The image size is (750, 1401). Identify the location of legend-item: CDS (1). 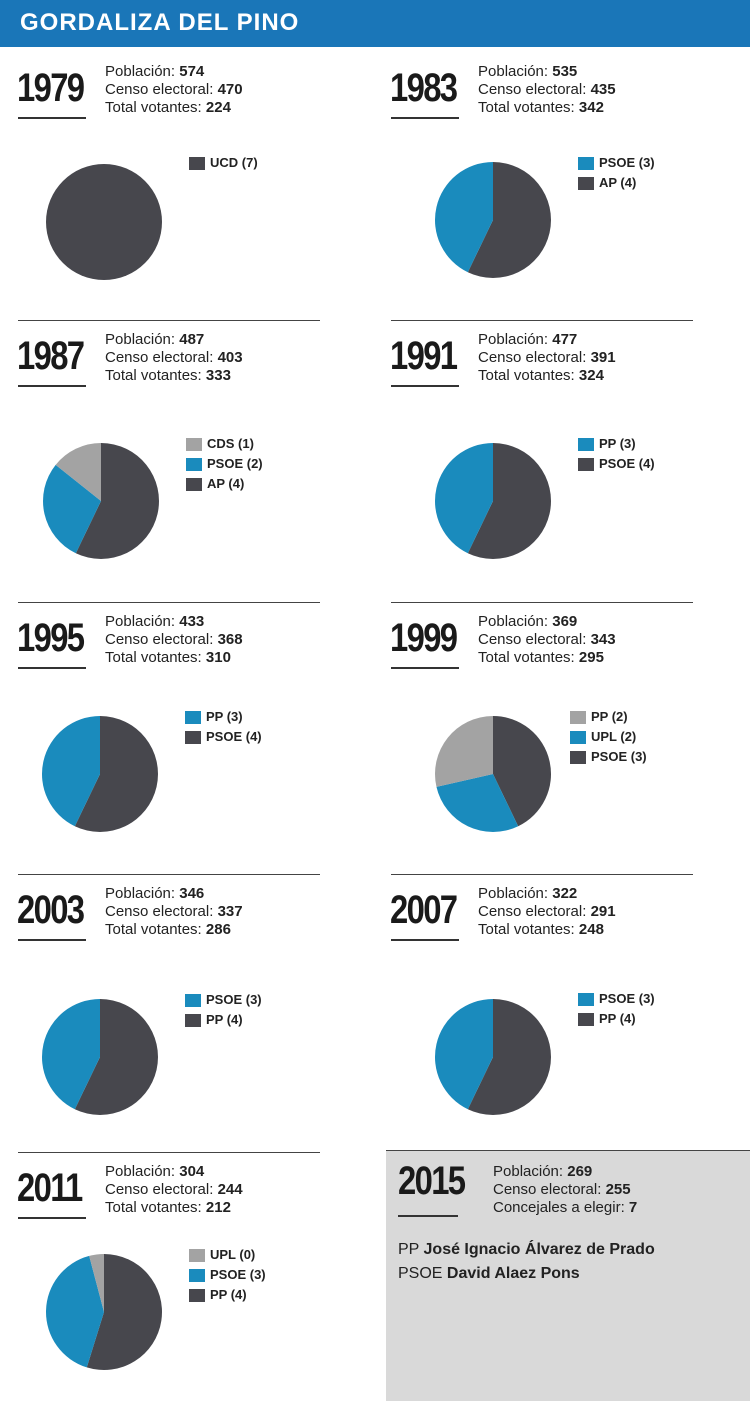
(224, 444).